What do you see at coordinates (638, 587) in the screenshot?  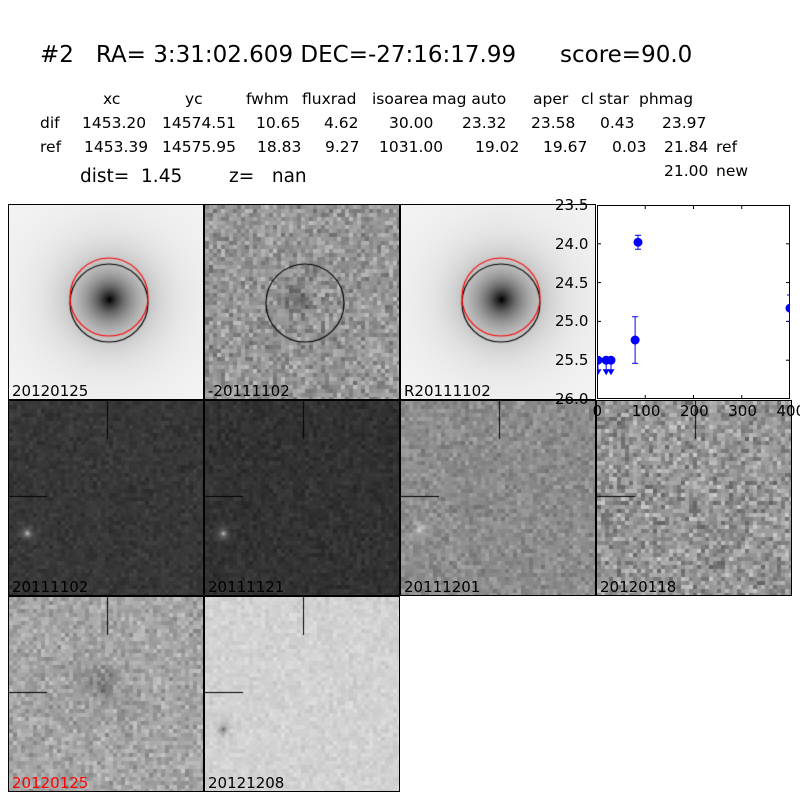 I see `stamp-date-label: 20120118` at bounding box center [638, 587].